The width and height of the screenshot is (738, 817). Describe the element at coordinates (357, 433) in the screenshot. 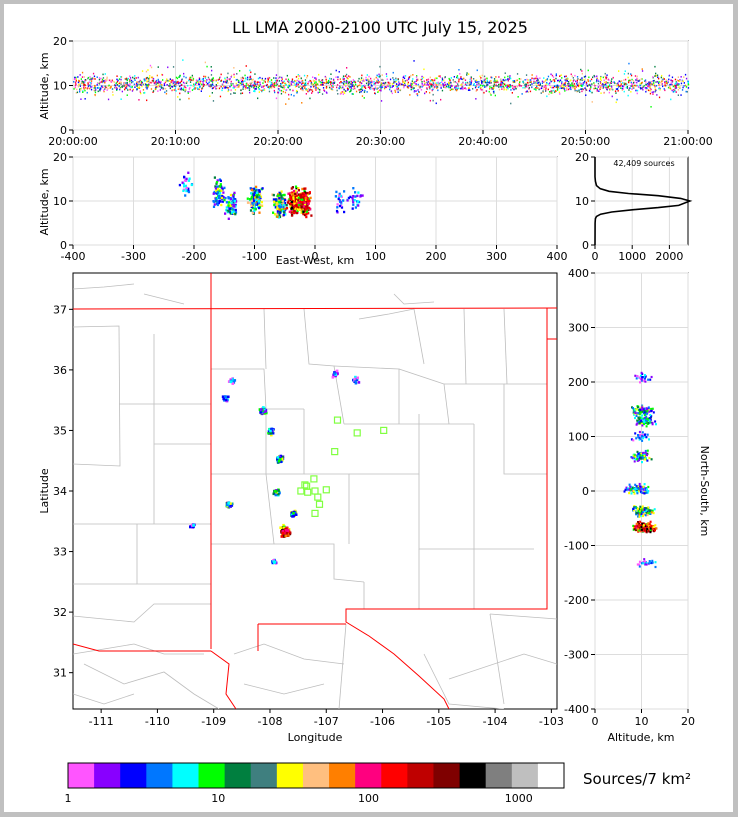

I see `lma-station-marker` at that location.